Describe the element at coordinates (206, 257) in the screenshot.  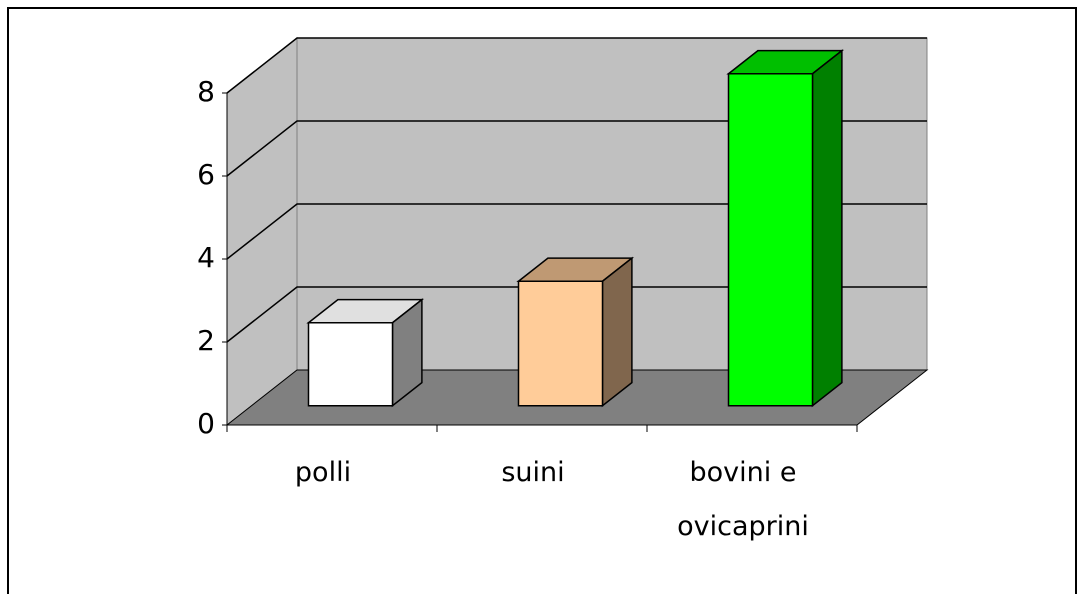
I see `y-tick-label: 4` at that location.